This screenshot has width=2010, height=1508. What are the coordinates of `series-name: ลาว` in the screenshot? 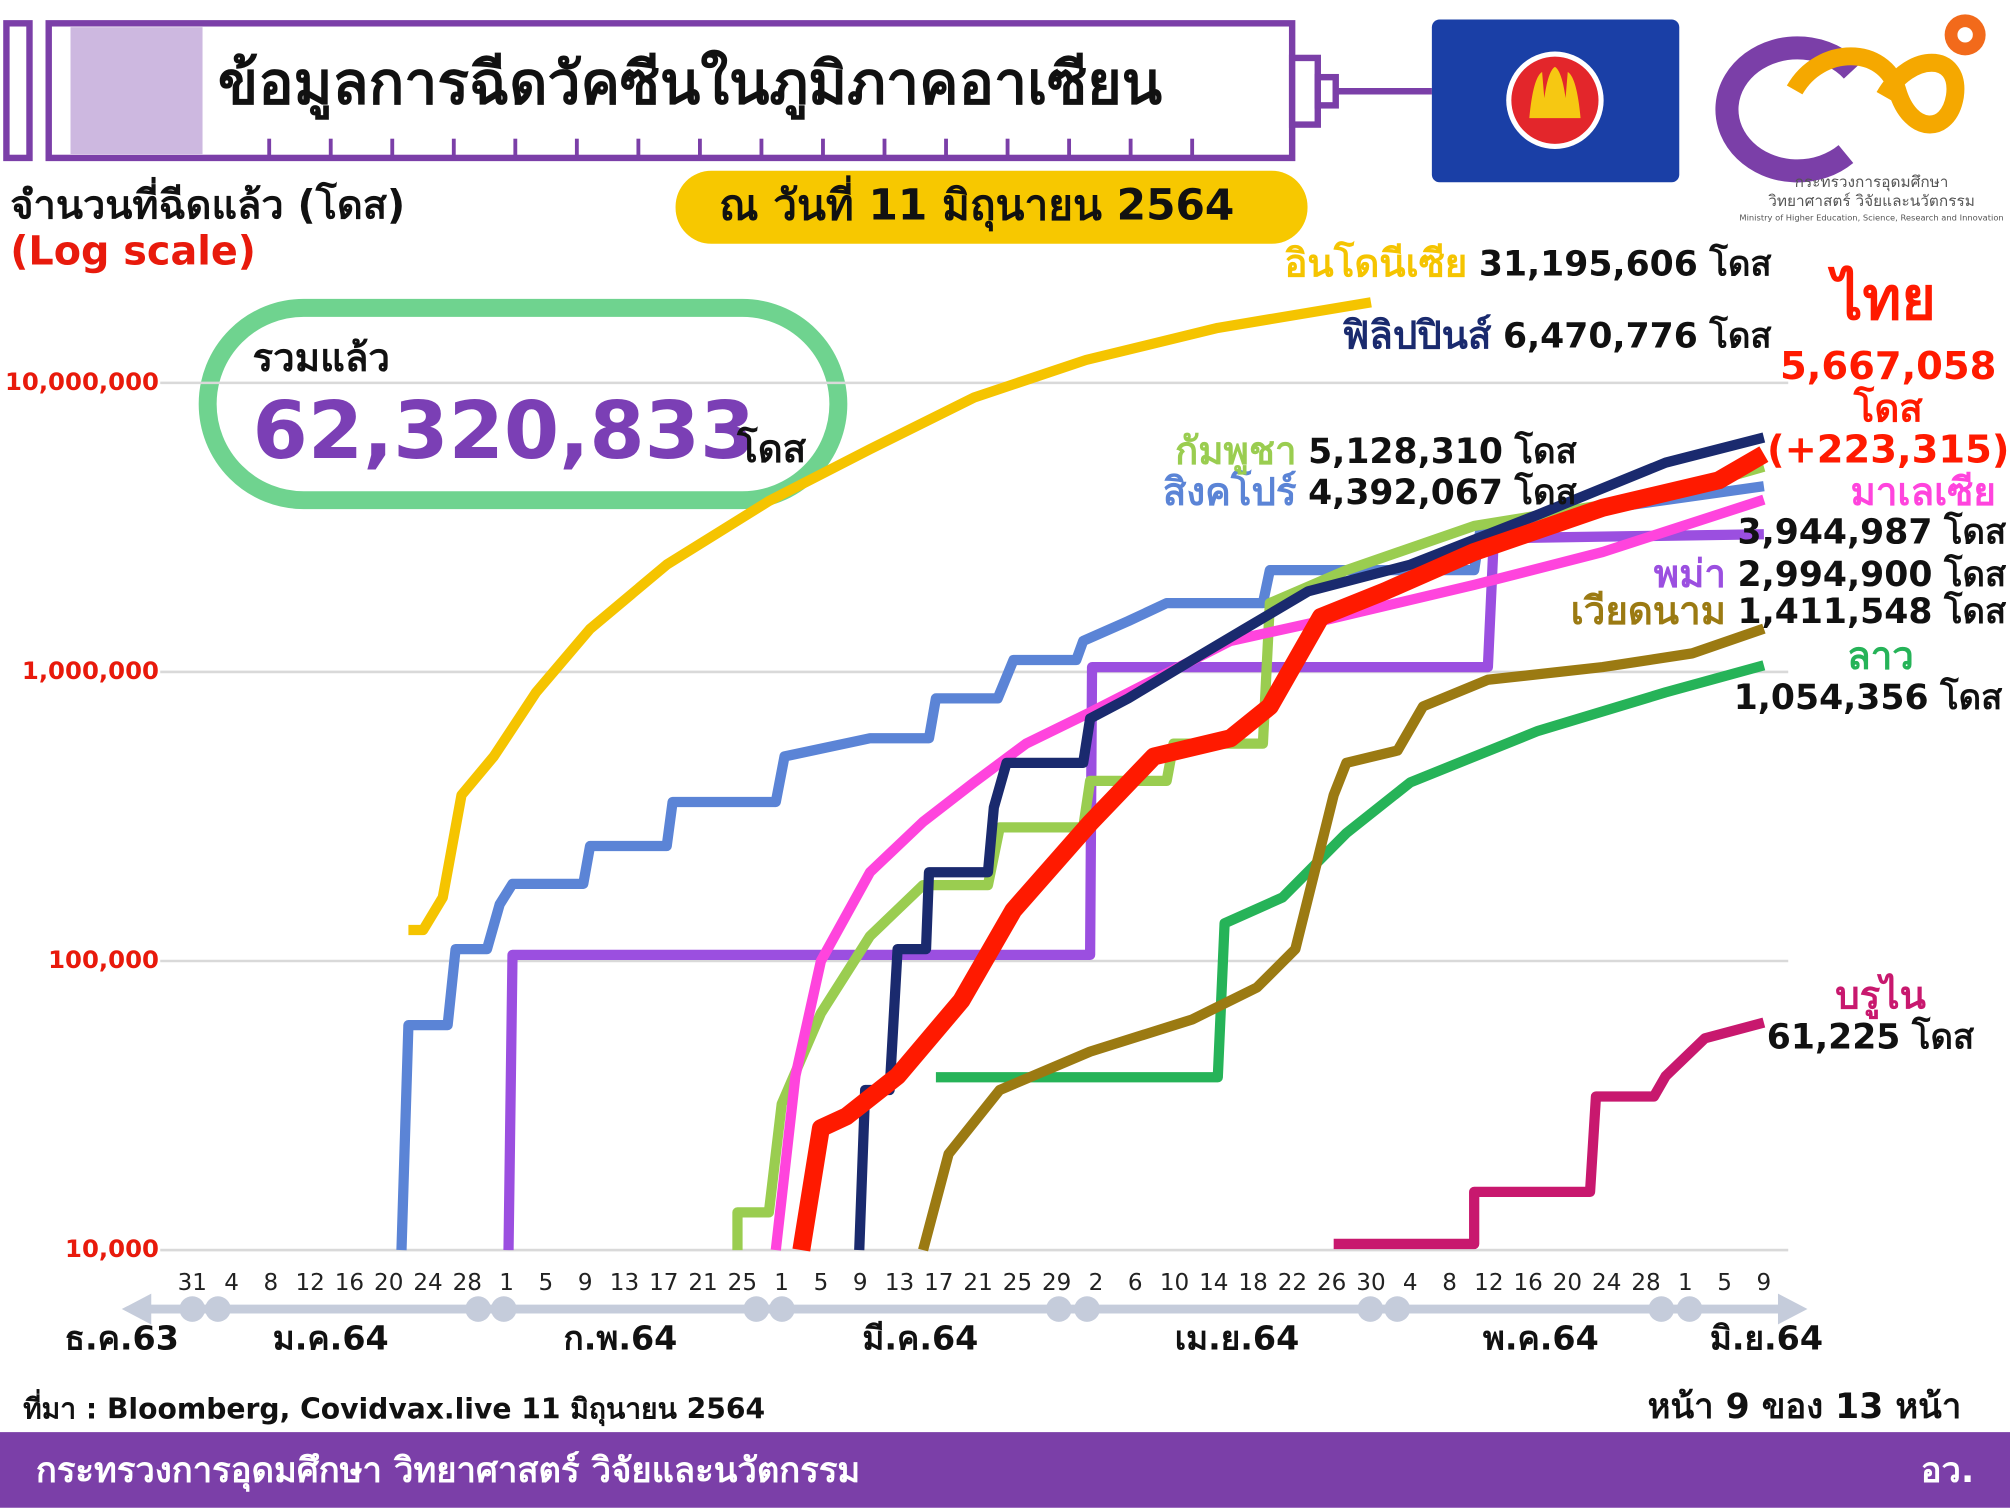 It's located at (1880, 655).